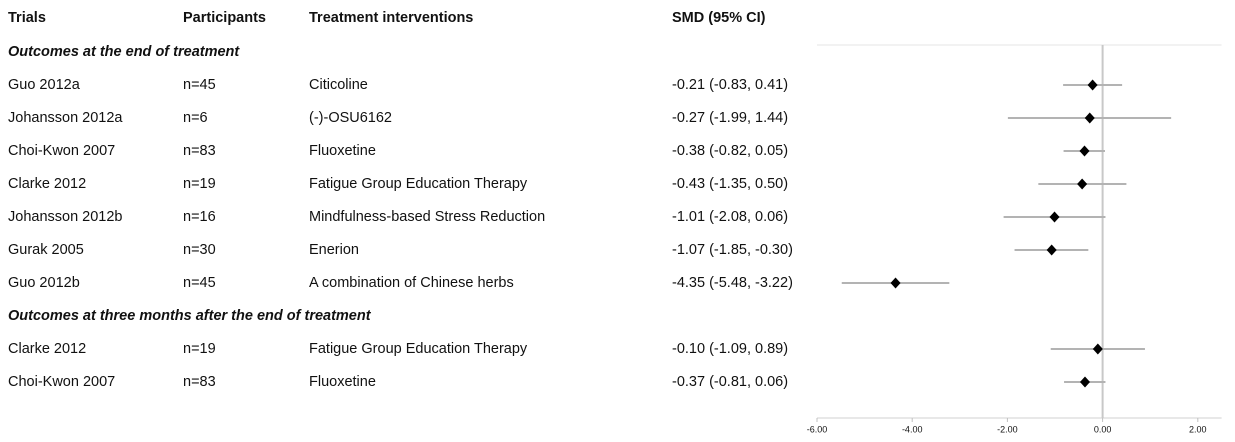 The height and width of the screenshot is (442, 1235). What do you see at coordinates (391, 18) in the screenshot?
I see `column-header: Treatment interventions` at bounding box center [391, 18].